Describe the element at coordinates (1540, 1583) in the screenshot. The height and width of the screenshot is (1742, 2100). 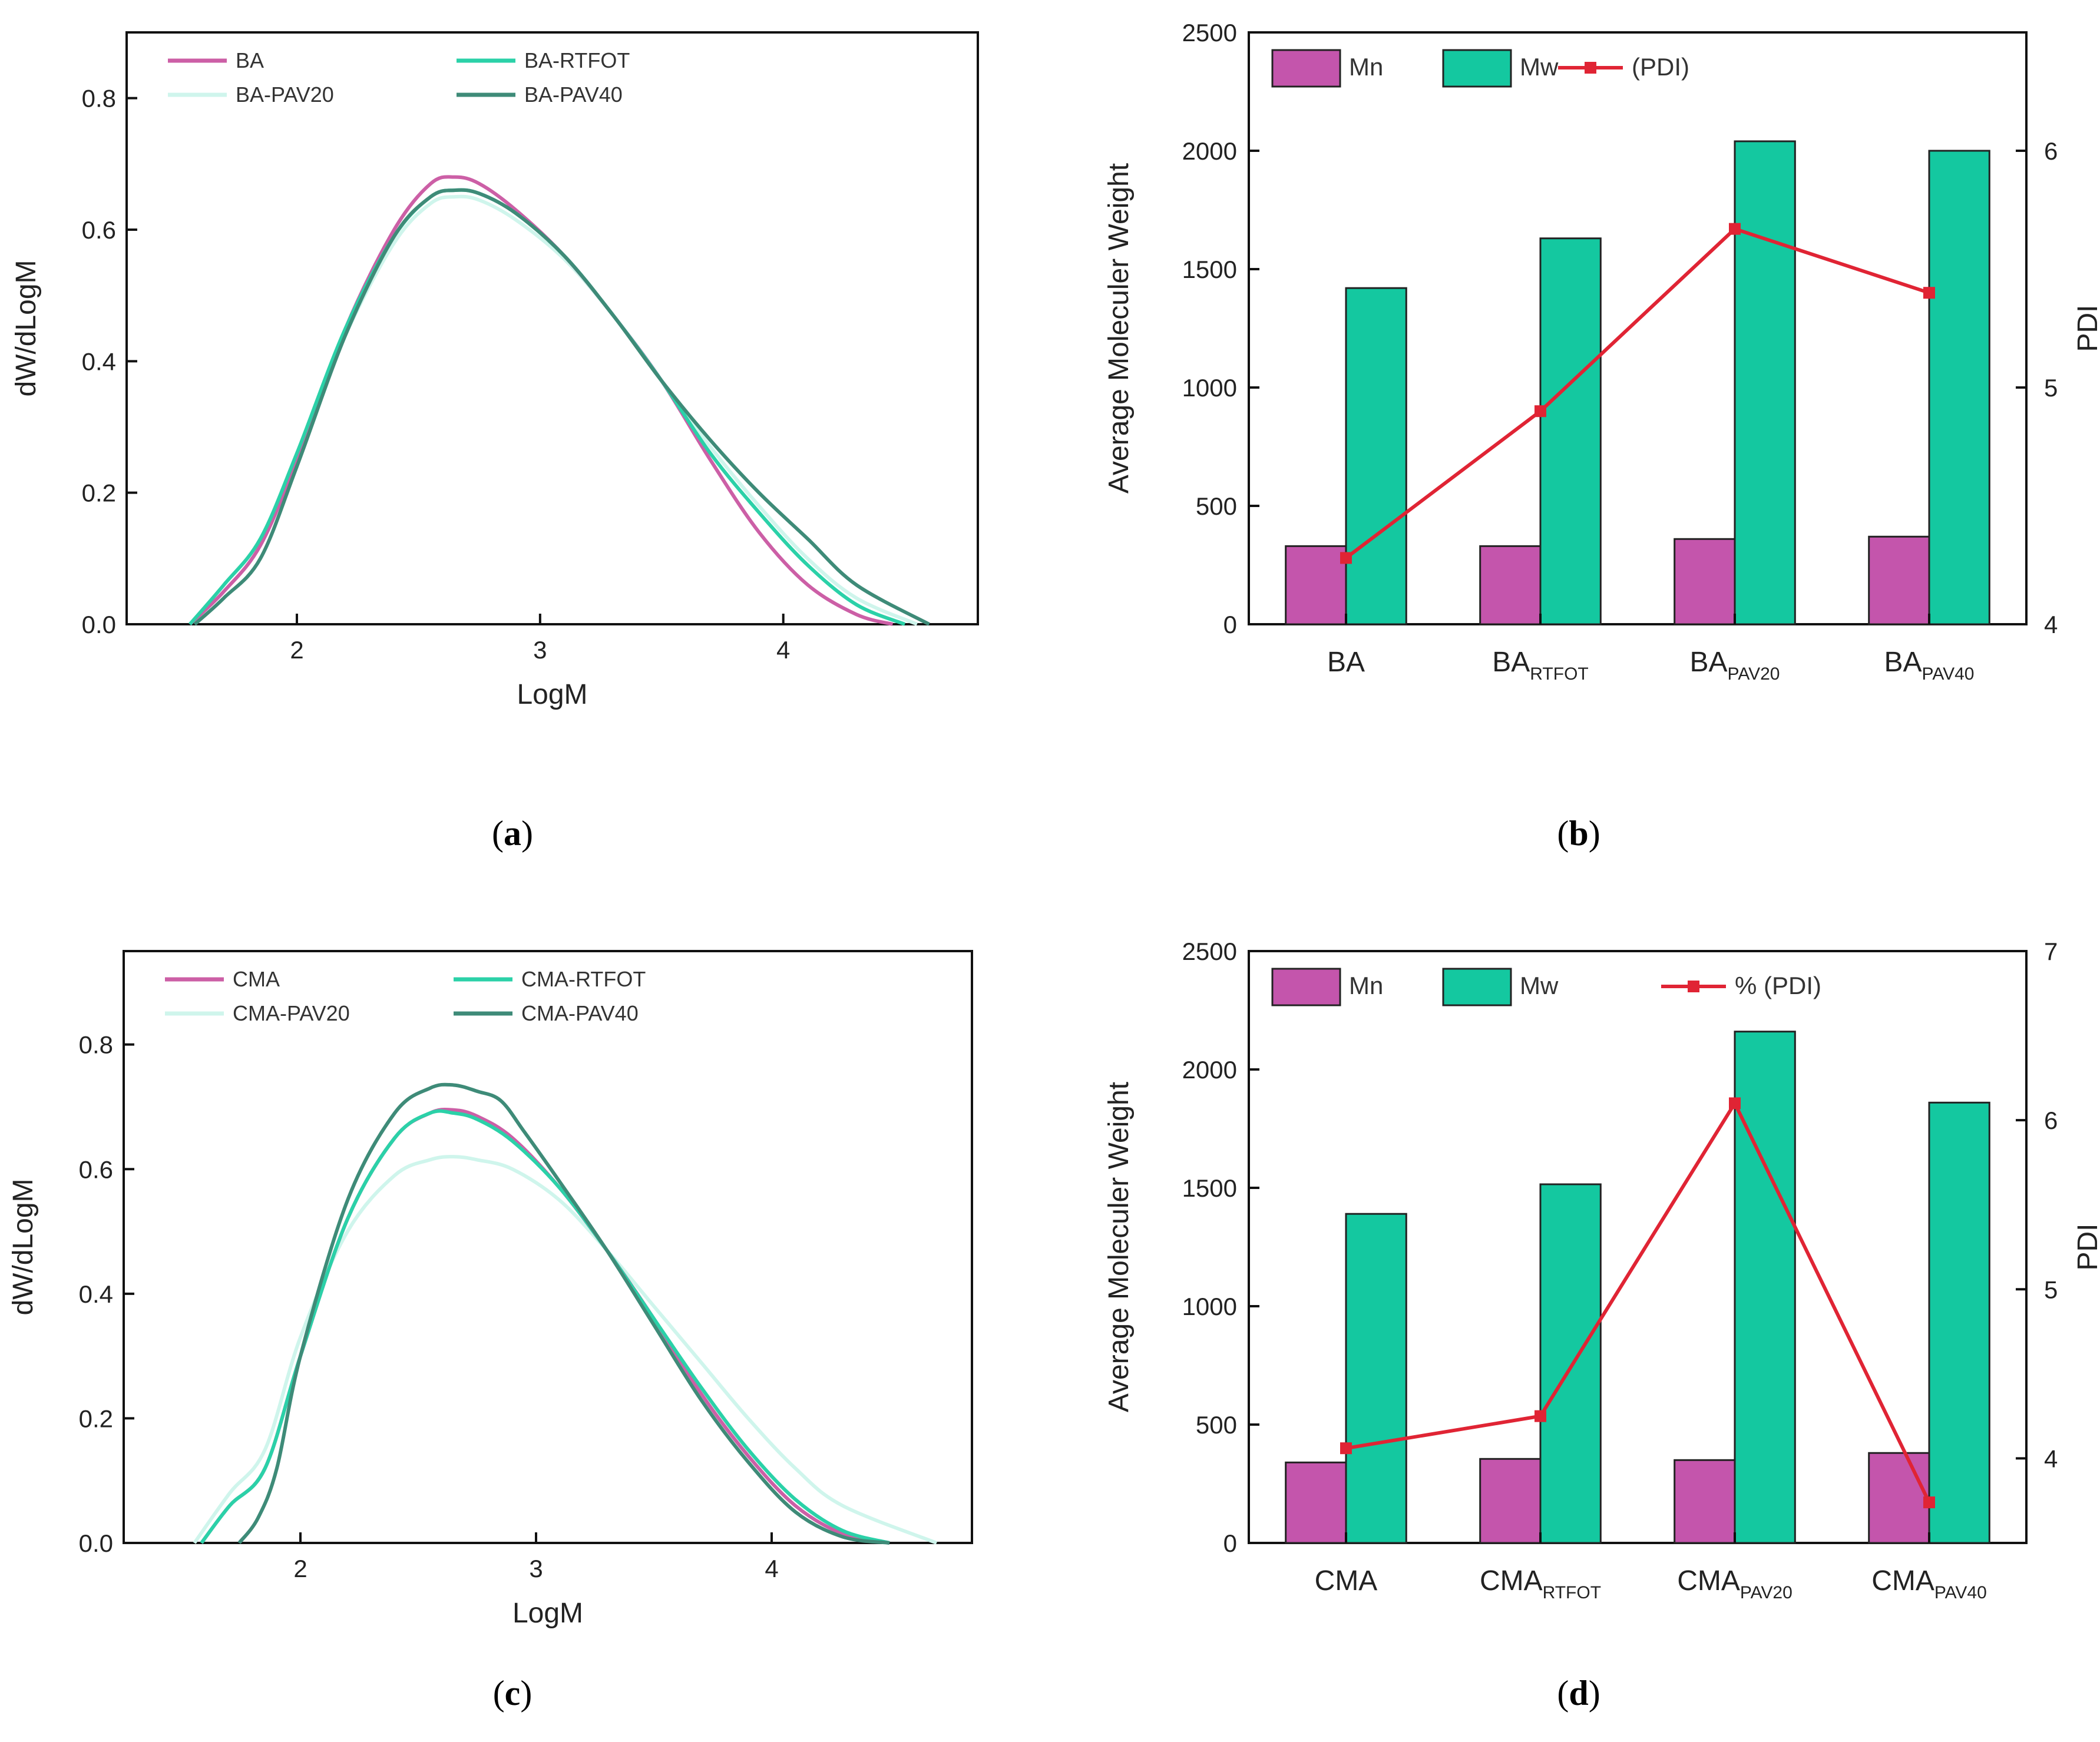
I see `category-label: CMARTFOT` at that location.